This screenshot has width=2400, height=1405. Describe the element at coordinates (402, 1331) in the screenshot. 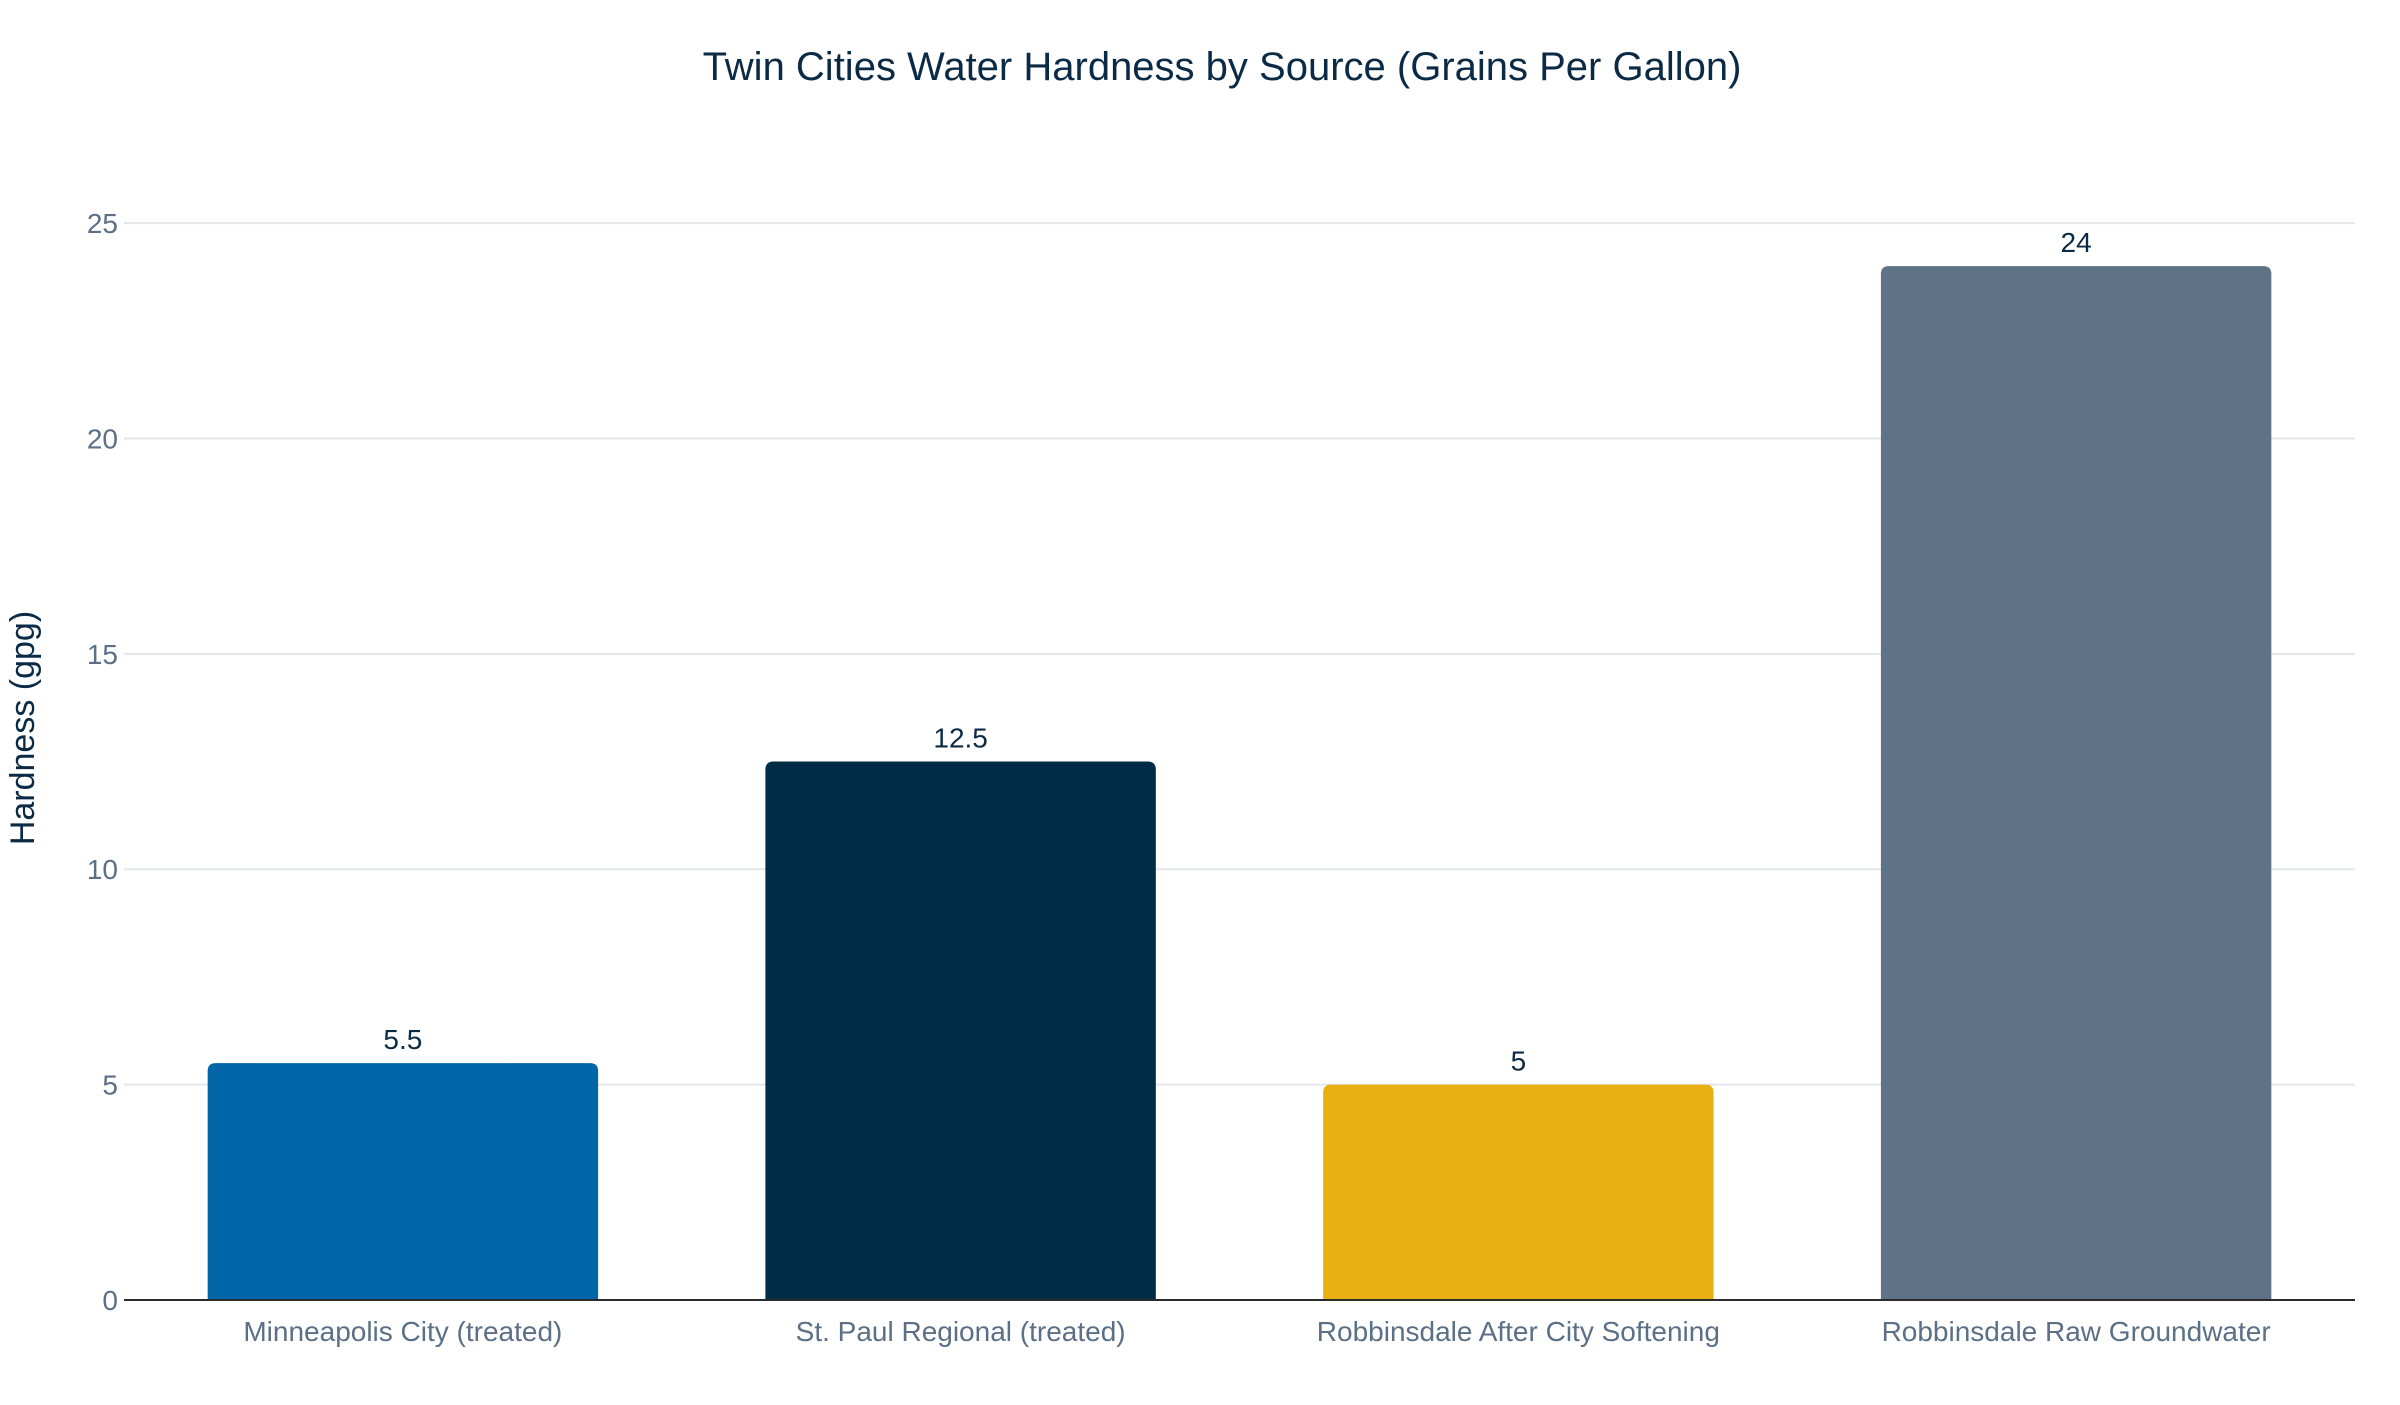

I see `x-tick-label: Minneapolis City (treated)` at that location.